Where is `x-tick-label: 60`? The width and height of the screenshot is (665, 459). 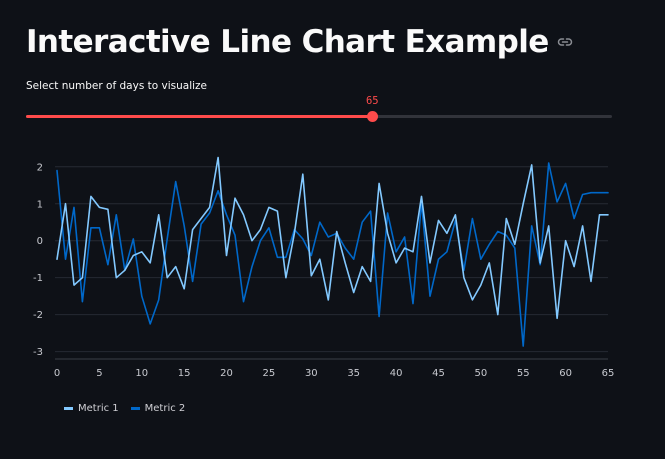 x-tick-label: 60 is located at coordinates (565, 373).